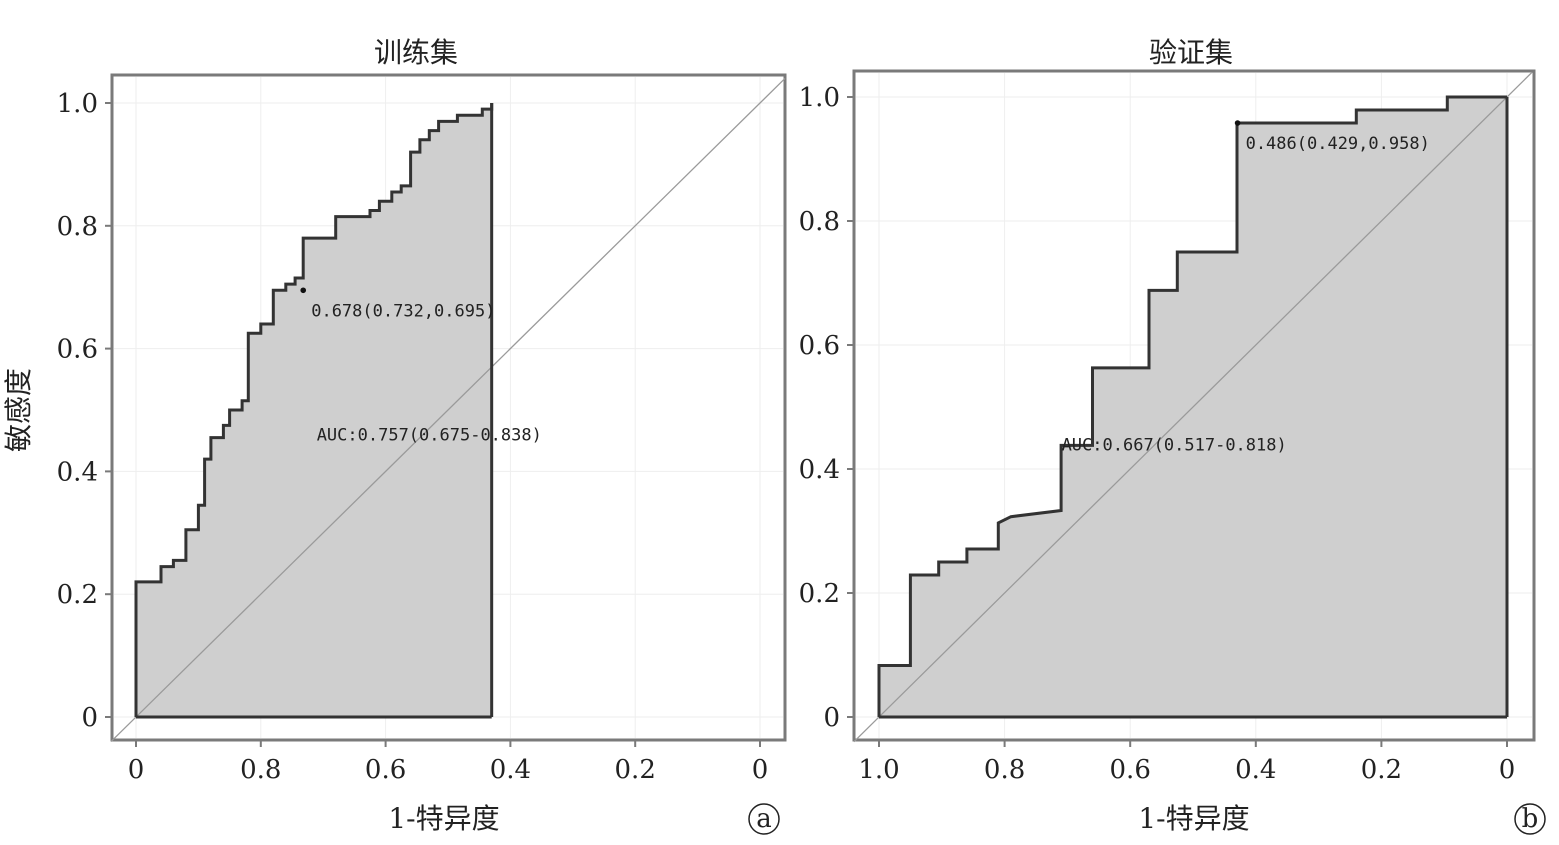 The width and height of the screenshot is (1559, 845). I want to click on y-axis-title: 敏感度, so click(18, 410).